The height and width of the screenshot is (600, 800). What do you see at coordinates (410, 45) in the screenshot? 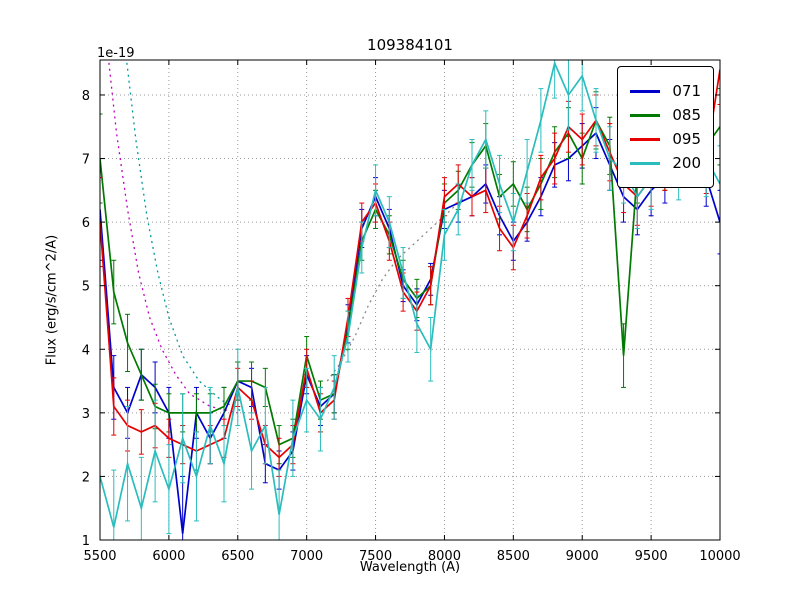
I see `chart-title: 109384101` at bounding box center [410, 45].